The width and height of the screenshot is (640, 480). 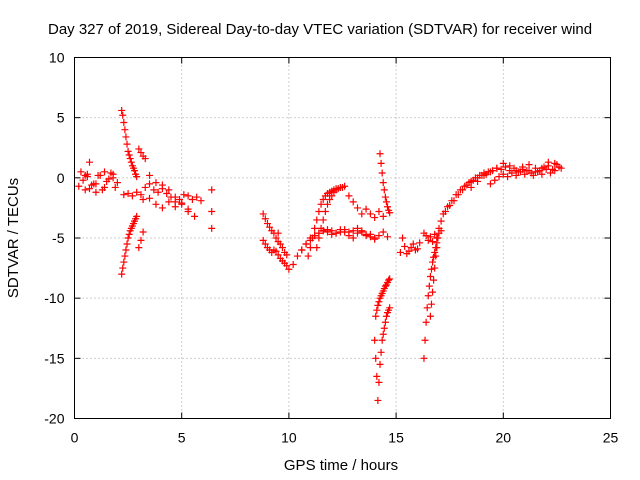 I want to click on x-tick-label: 20, so click(x=504, y=438).